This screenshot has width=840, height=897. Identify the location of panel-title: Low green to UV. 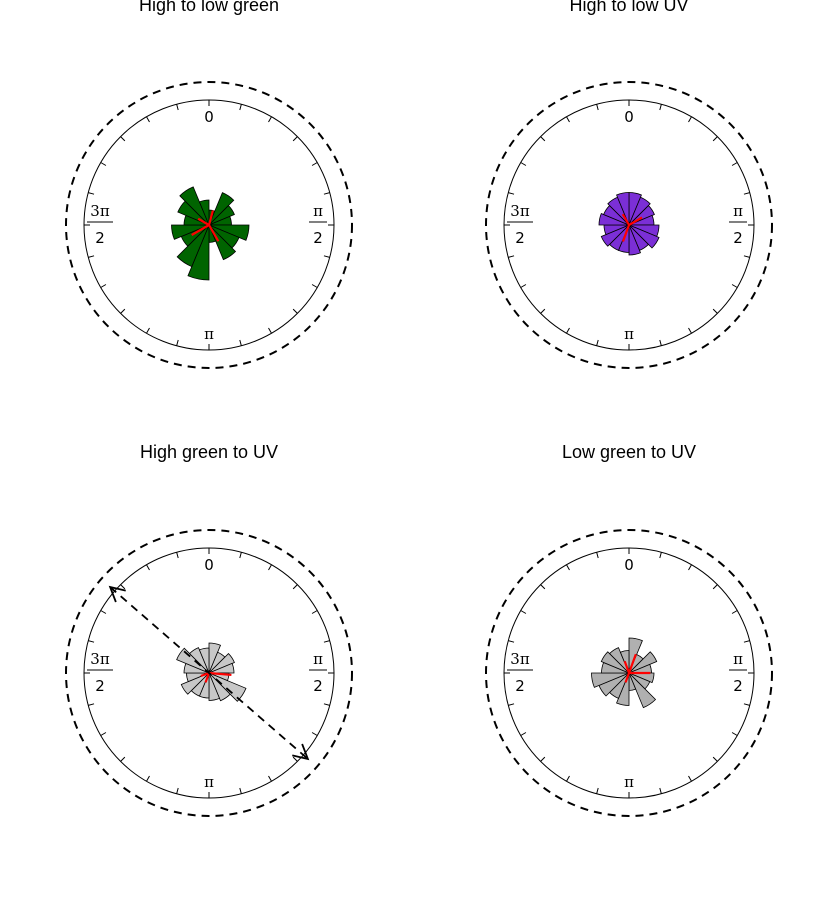
(629, 452).